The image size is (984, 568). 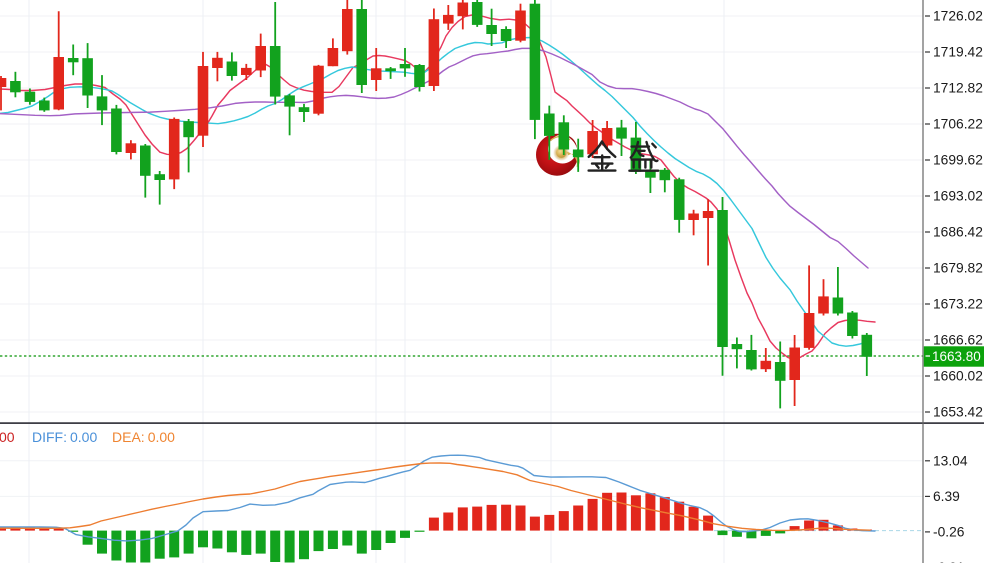 What do you see at coordinates (143, 437) in the screenshot?
I see `svg-text:DEA:0.00: DEA: 0.00` at bounding box center [143, 437].